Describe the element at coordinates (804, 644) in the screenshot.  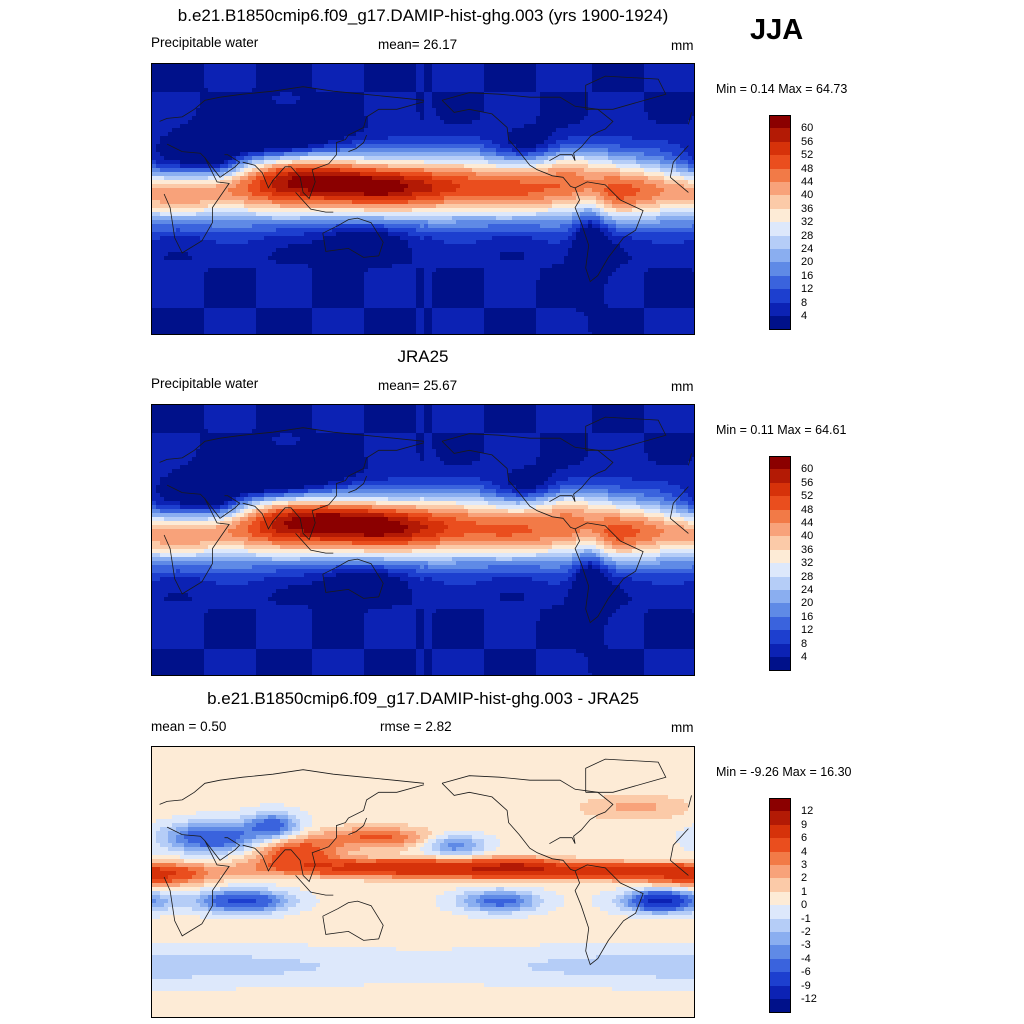
I see `colorbar-tick-label: 8` at that location.